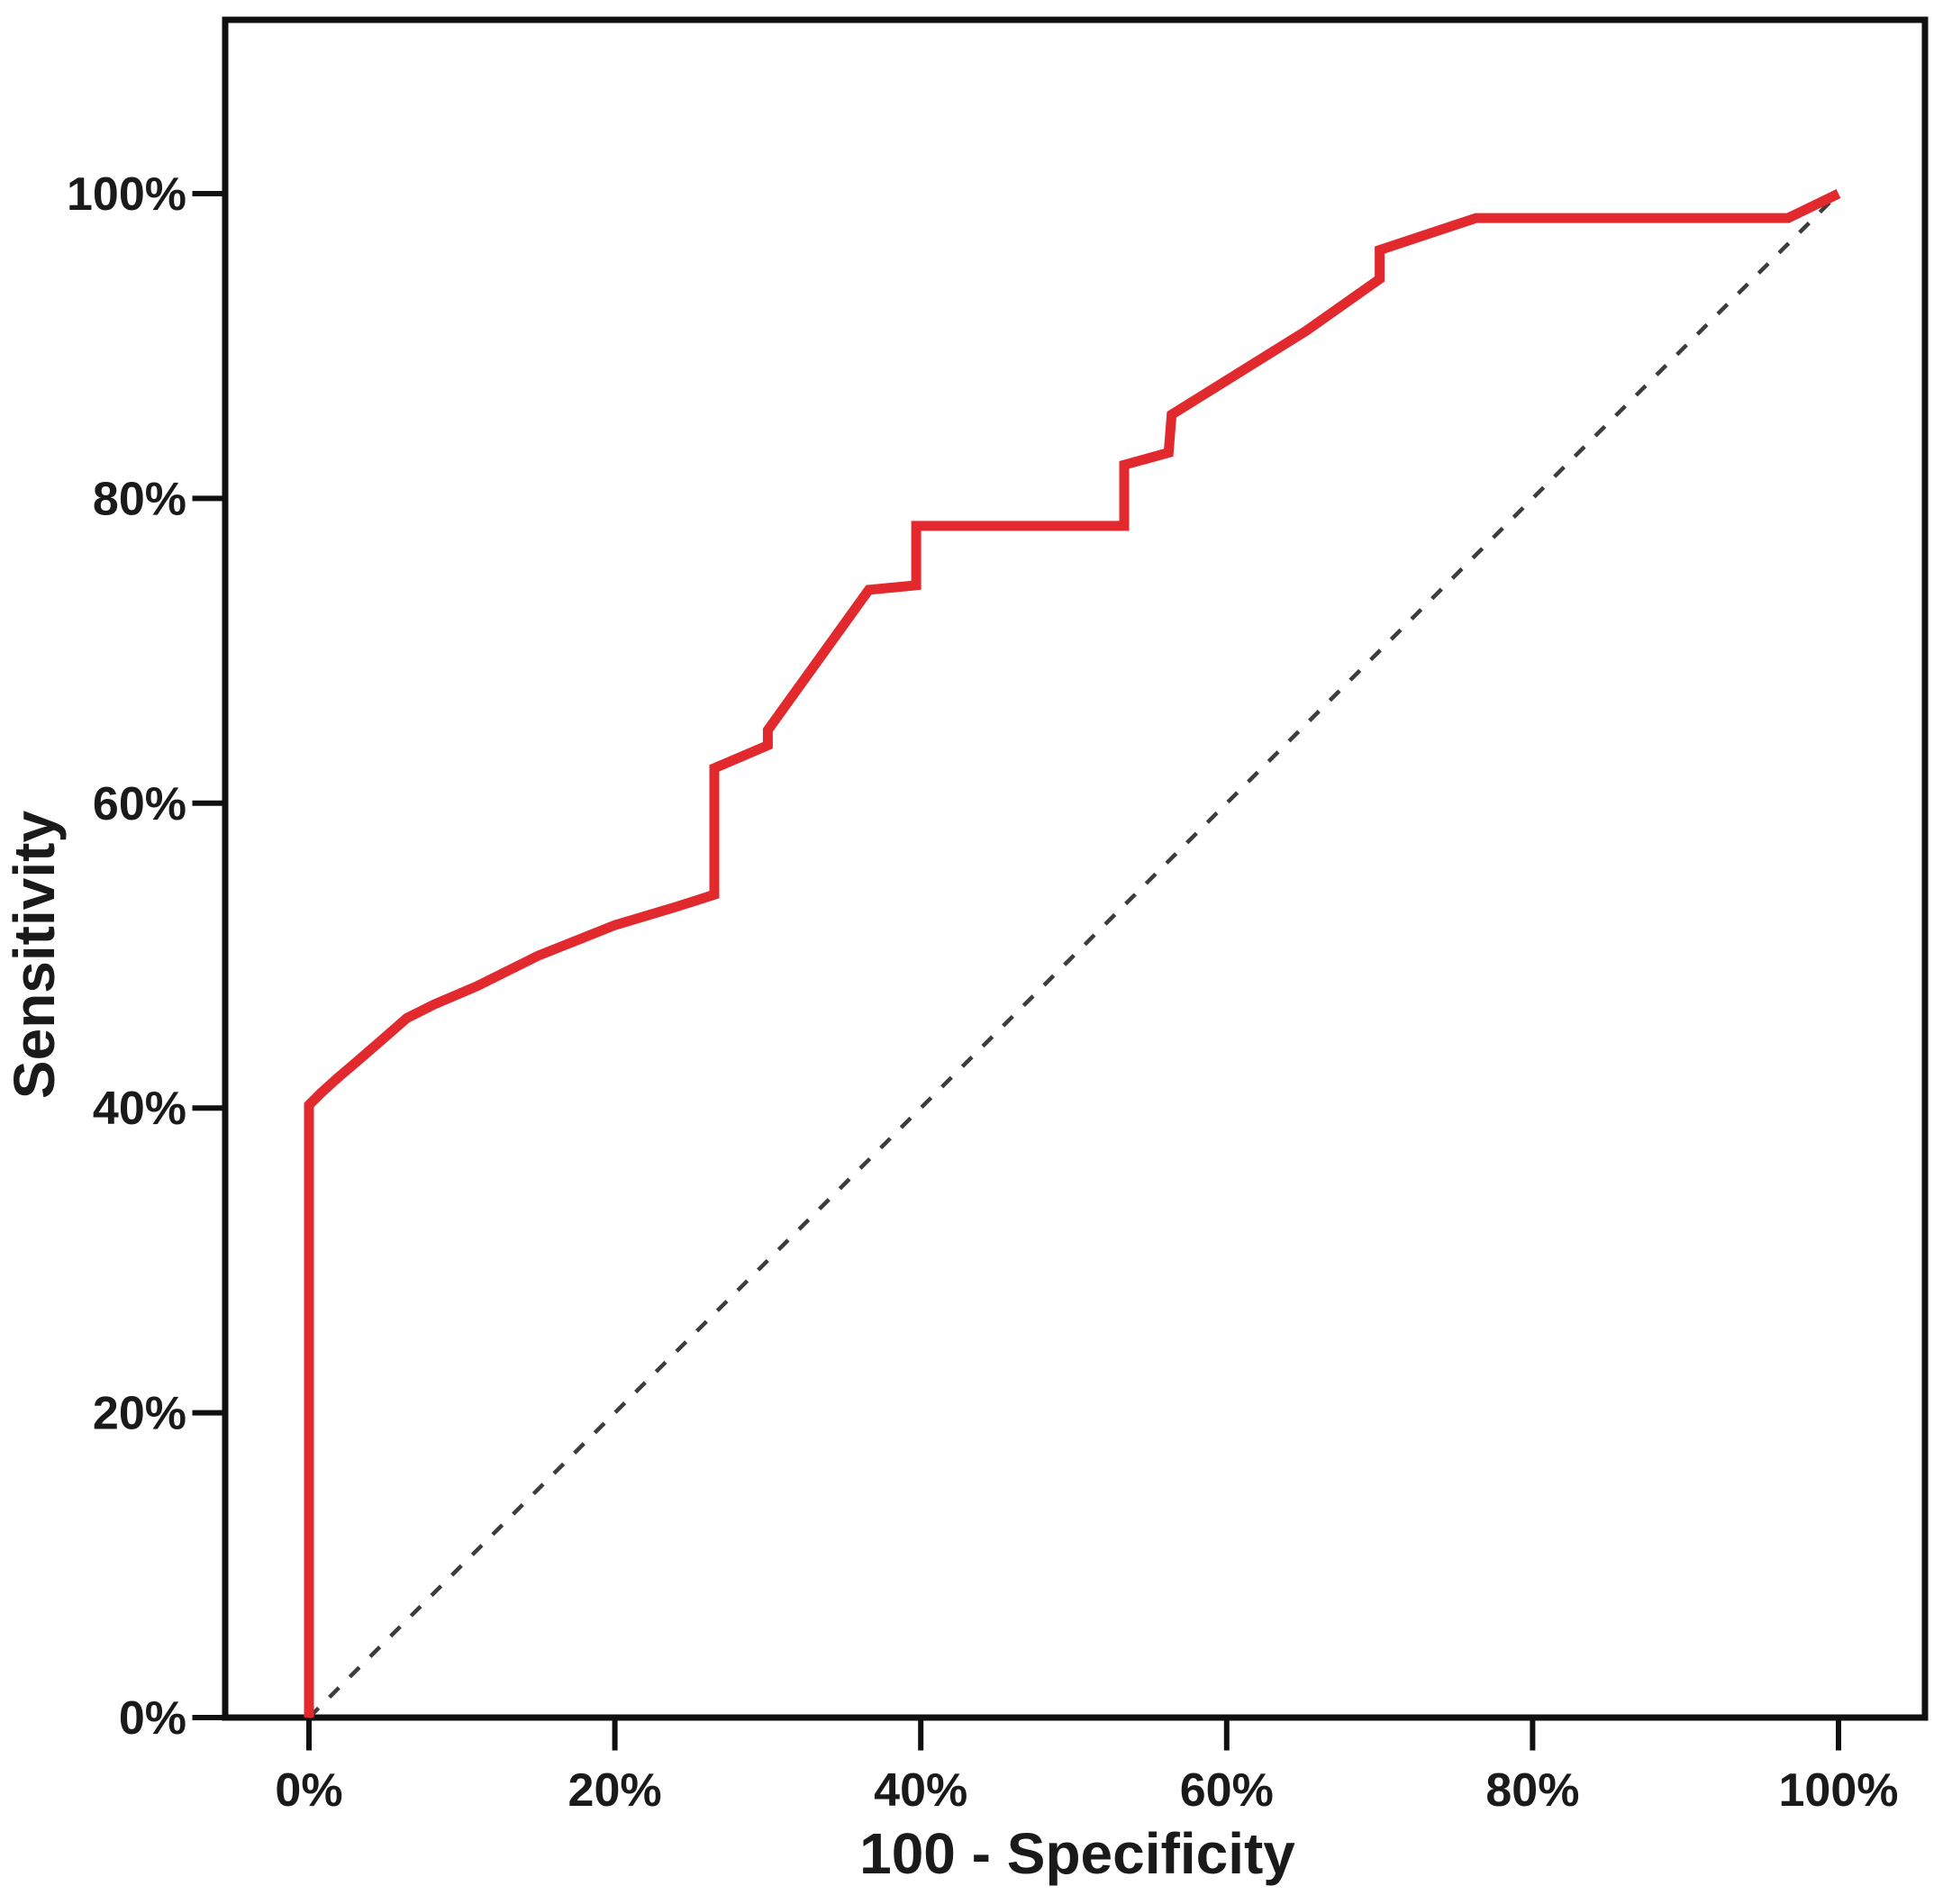 The image size is (1952, 1904). I want to click on x-axis-title: 100 - Specificity, so click(1077, 1853).